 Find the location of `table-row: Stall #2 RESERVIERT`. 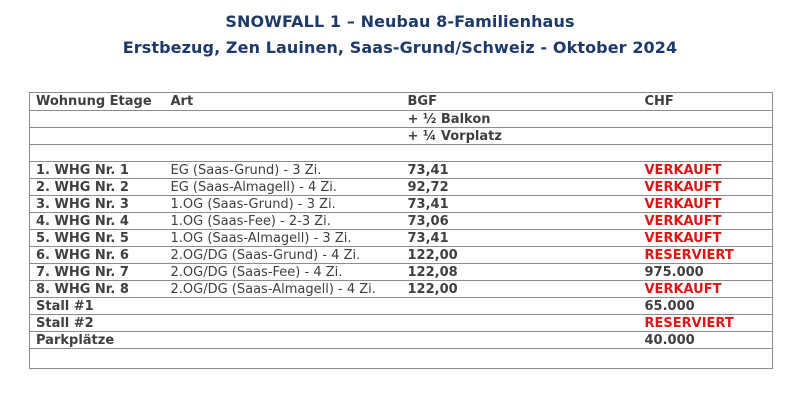

table-row: Stall #2 RESERVIERT is located at coordinates (401, 323).